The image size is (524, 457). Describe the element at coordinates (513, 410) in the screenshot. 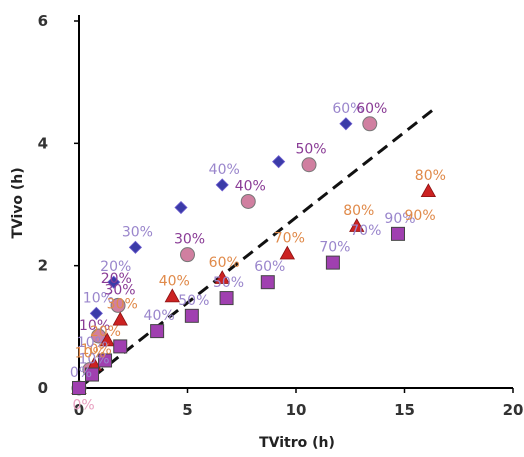

I see `x-tick-label: 20` at that location.